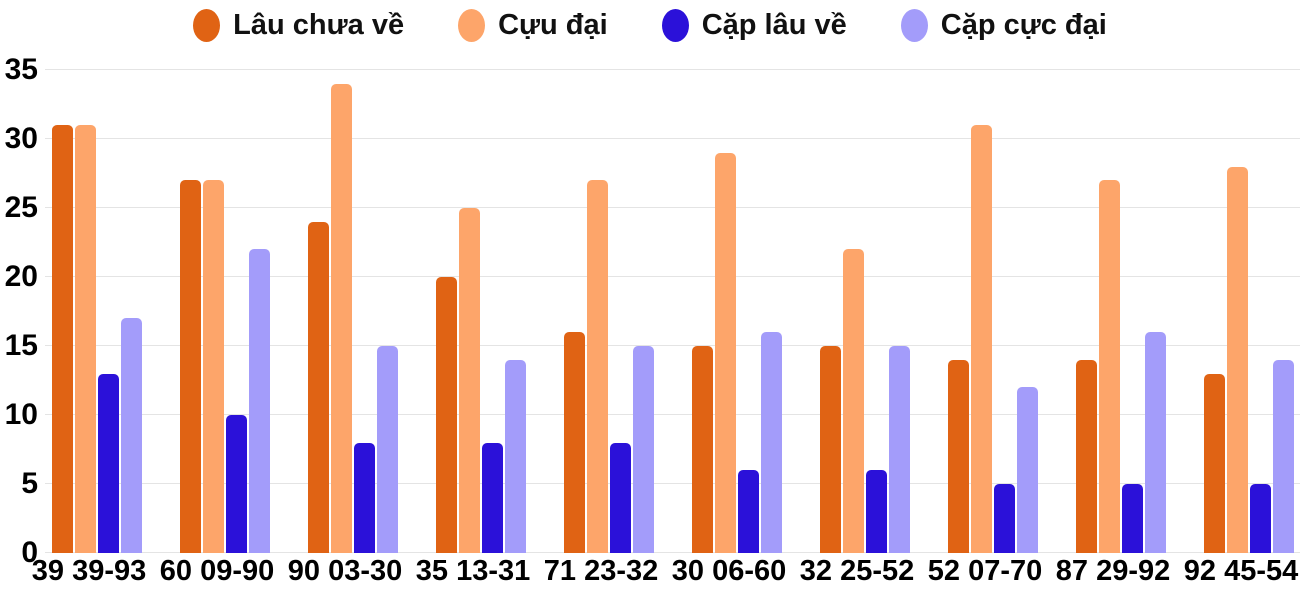 The image size is (1300, 600). Describe the element at coordinates (985, 571) in the screenshot. I see `x-category-label: 52 07-70` at that location.